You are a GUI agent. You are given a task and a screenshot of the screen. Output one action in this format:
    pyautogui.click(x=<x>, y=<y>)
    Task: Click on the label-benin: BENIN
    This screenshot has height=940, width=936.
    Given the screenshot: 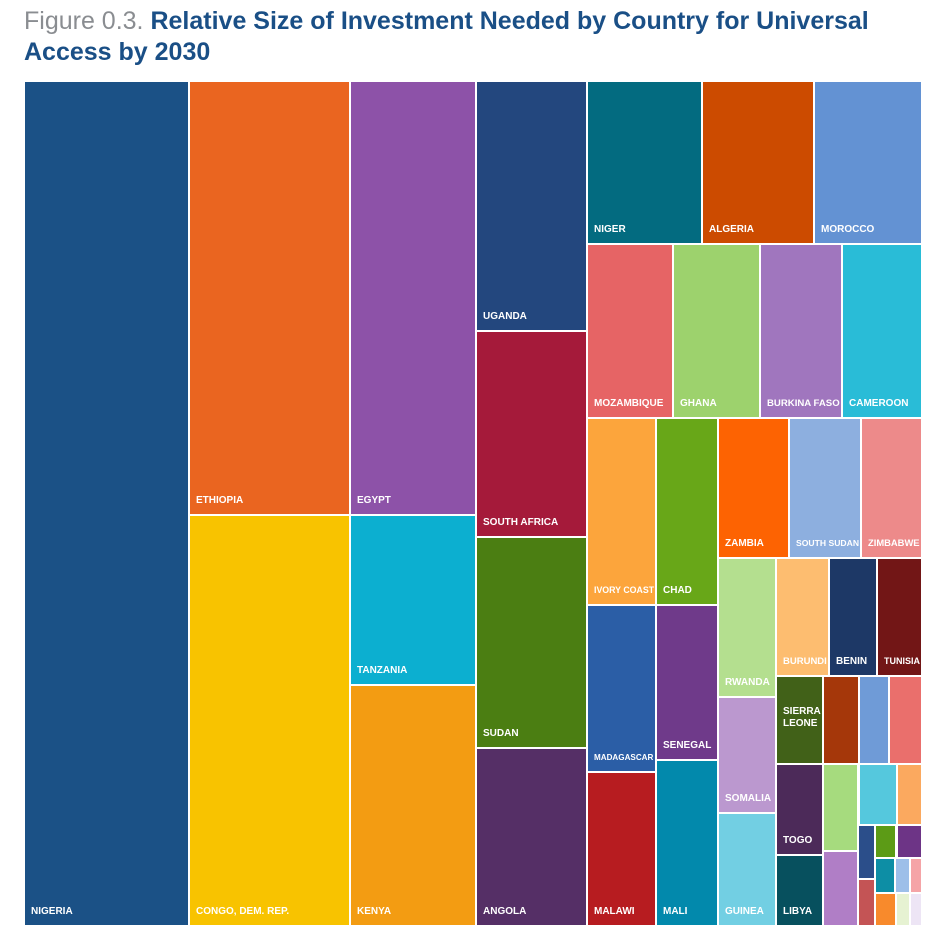 What is the action you would take?
    pyautogui.click(x=851, y=661)
    